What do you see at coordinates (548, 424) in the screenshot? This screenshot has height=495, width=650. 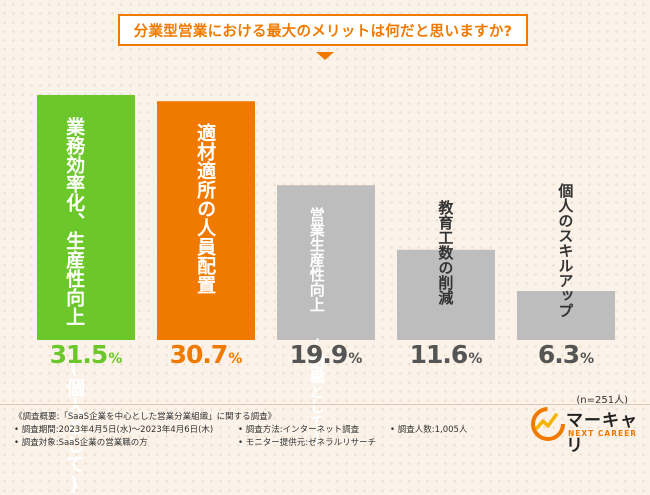 I see `logo-icon` at bounding box center [548, 424].